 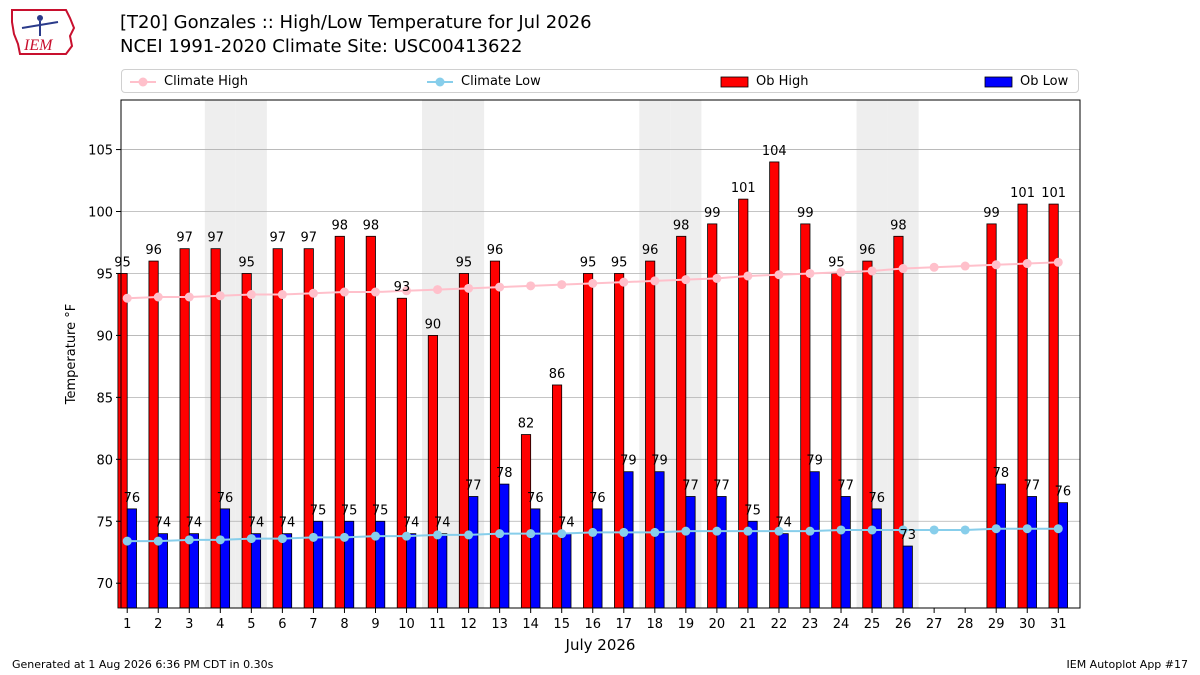 What do you see at coordinates (127, 624) in the screenshot?
I see `x-tick-label: 1` at bounding box center [127, 624].